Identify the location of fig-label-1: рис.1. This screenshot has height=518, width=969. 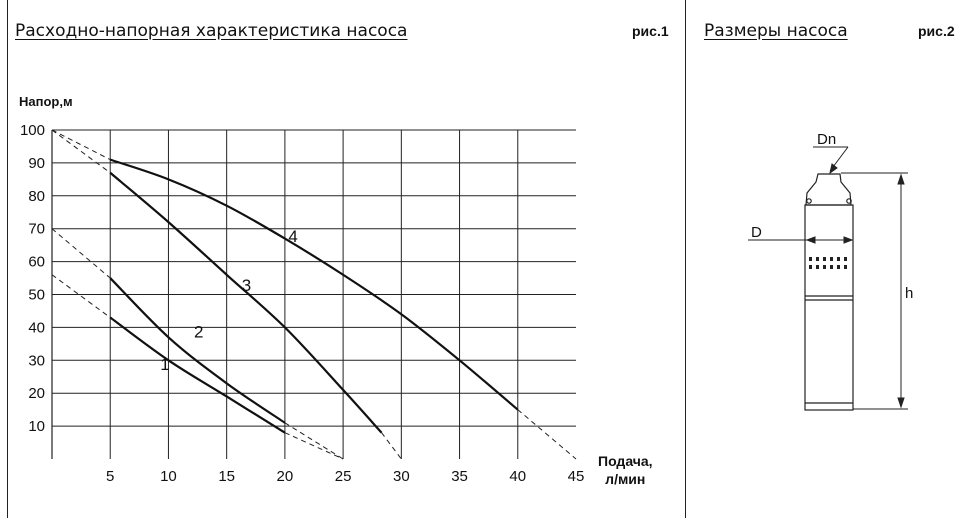
(650, 31).